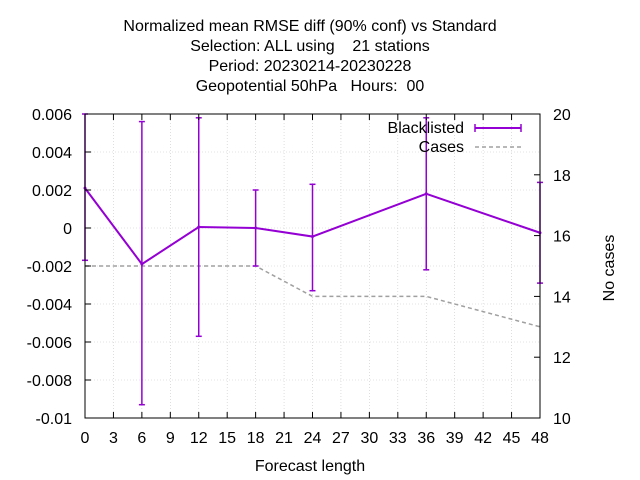 This screenshot has height=480, width=640. What do you see at coordinates (540, 438) in the screenshot?
I see `x-tick-label: 48` at bounding box center [540, 438].